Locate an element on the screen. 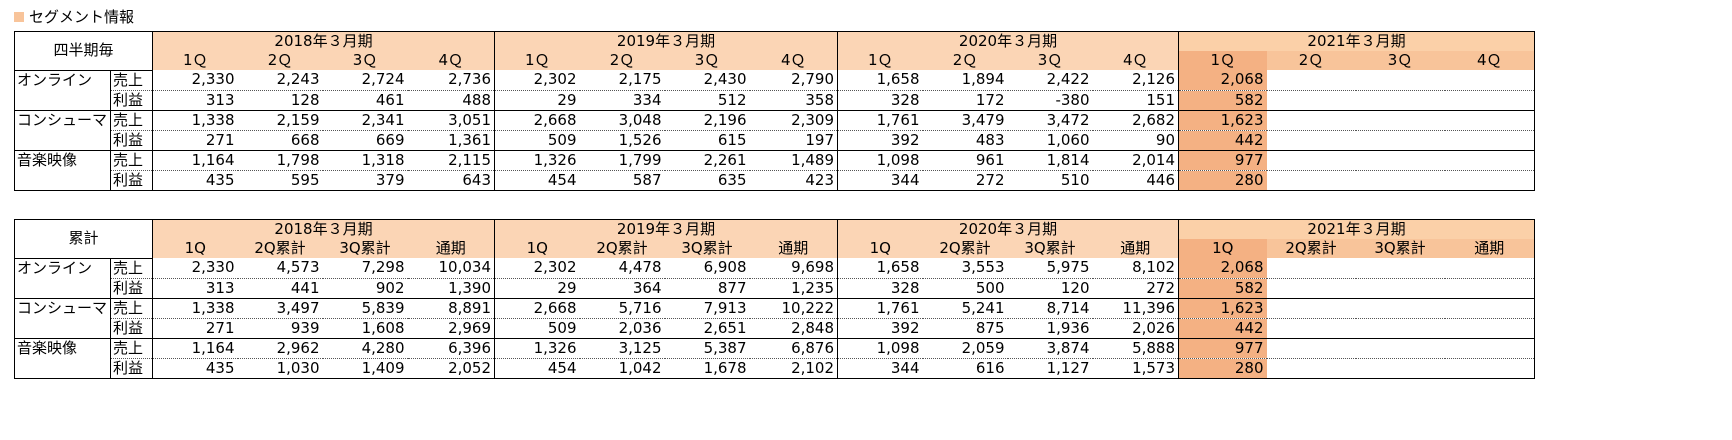 Image resolution: width=1732 pixels, height=440 pixels. value-cell: 1,318 is located at coordinates (365, 160).